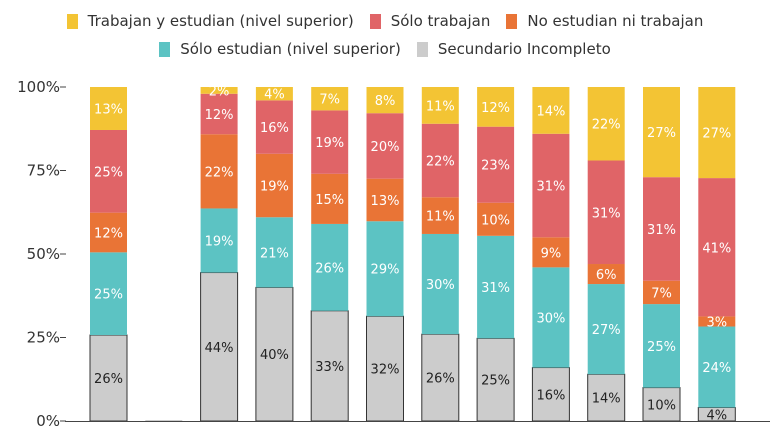 The width and height of the screenshot is (770, 433). Describe the element at coordinates (385, 201) in the screenshot. I see `data-label: 13%` at that location.